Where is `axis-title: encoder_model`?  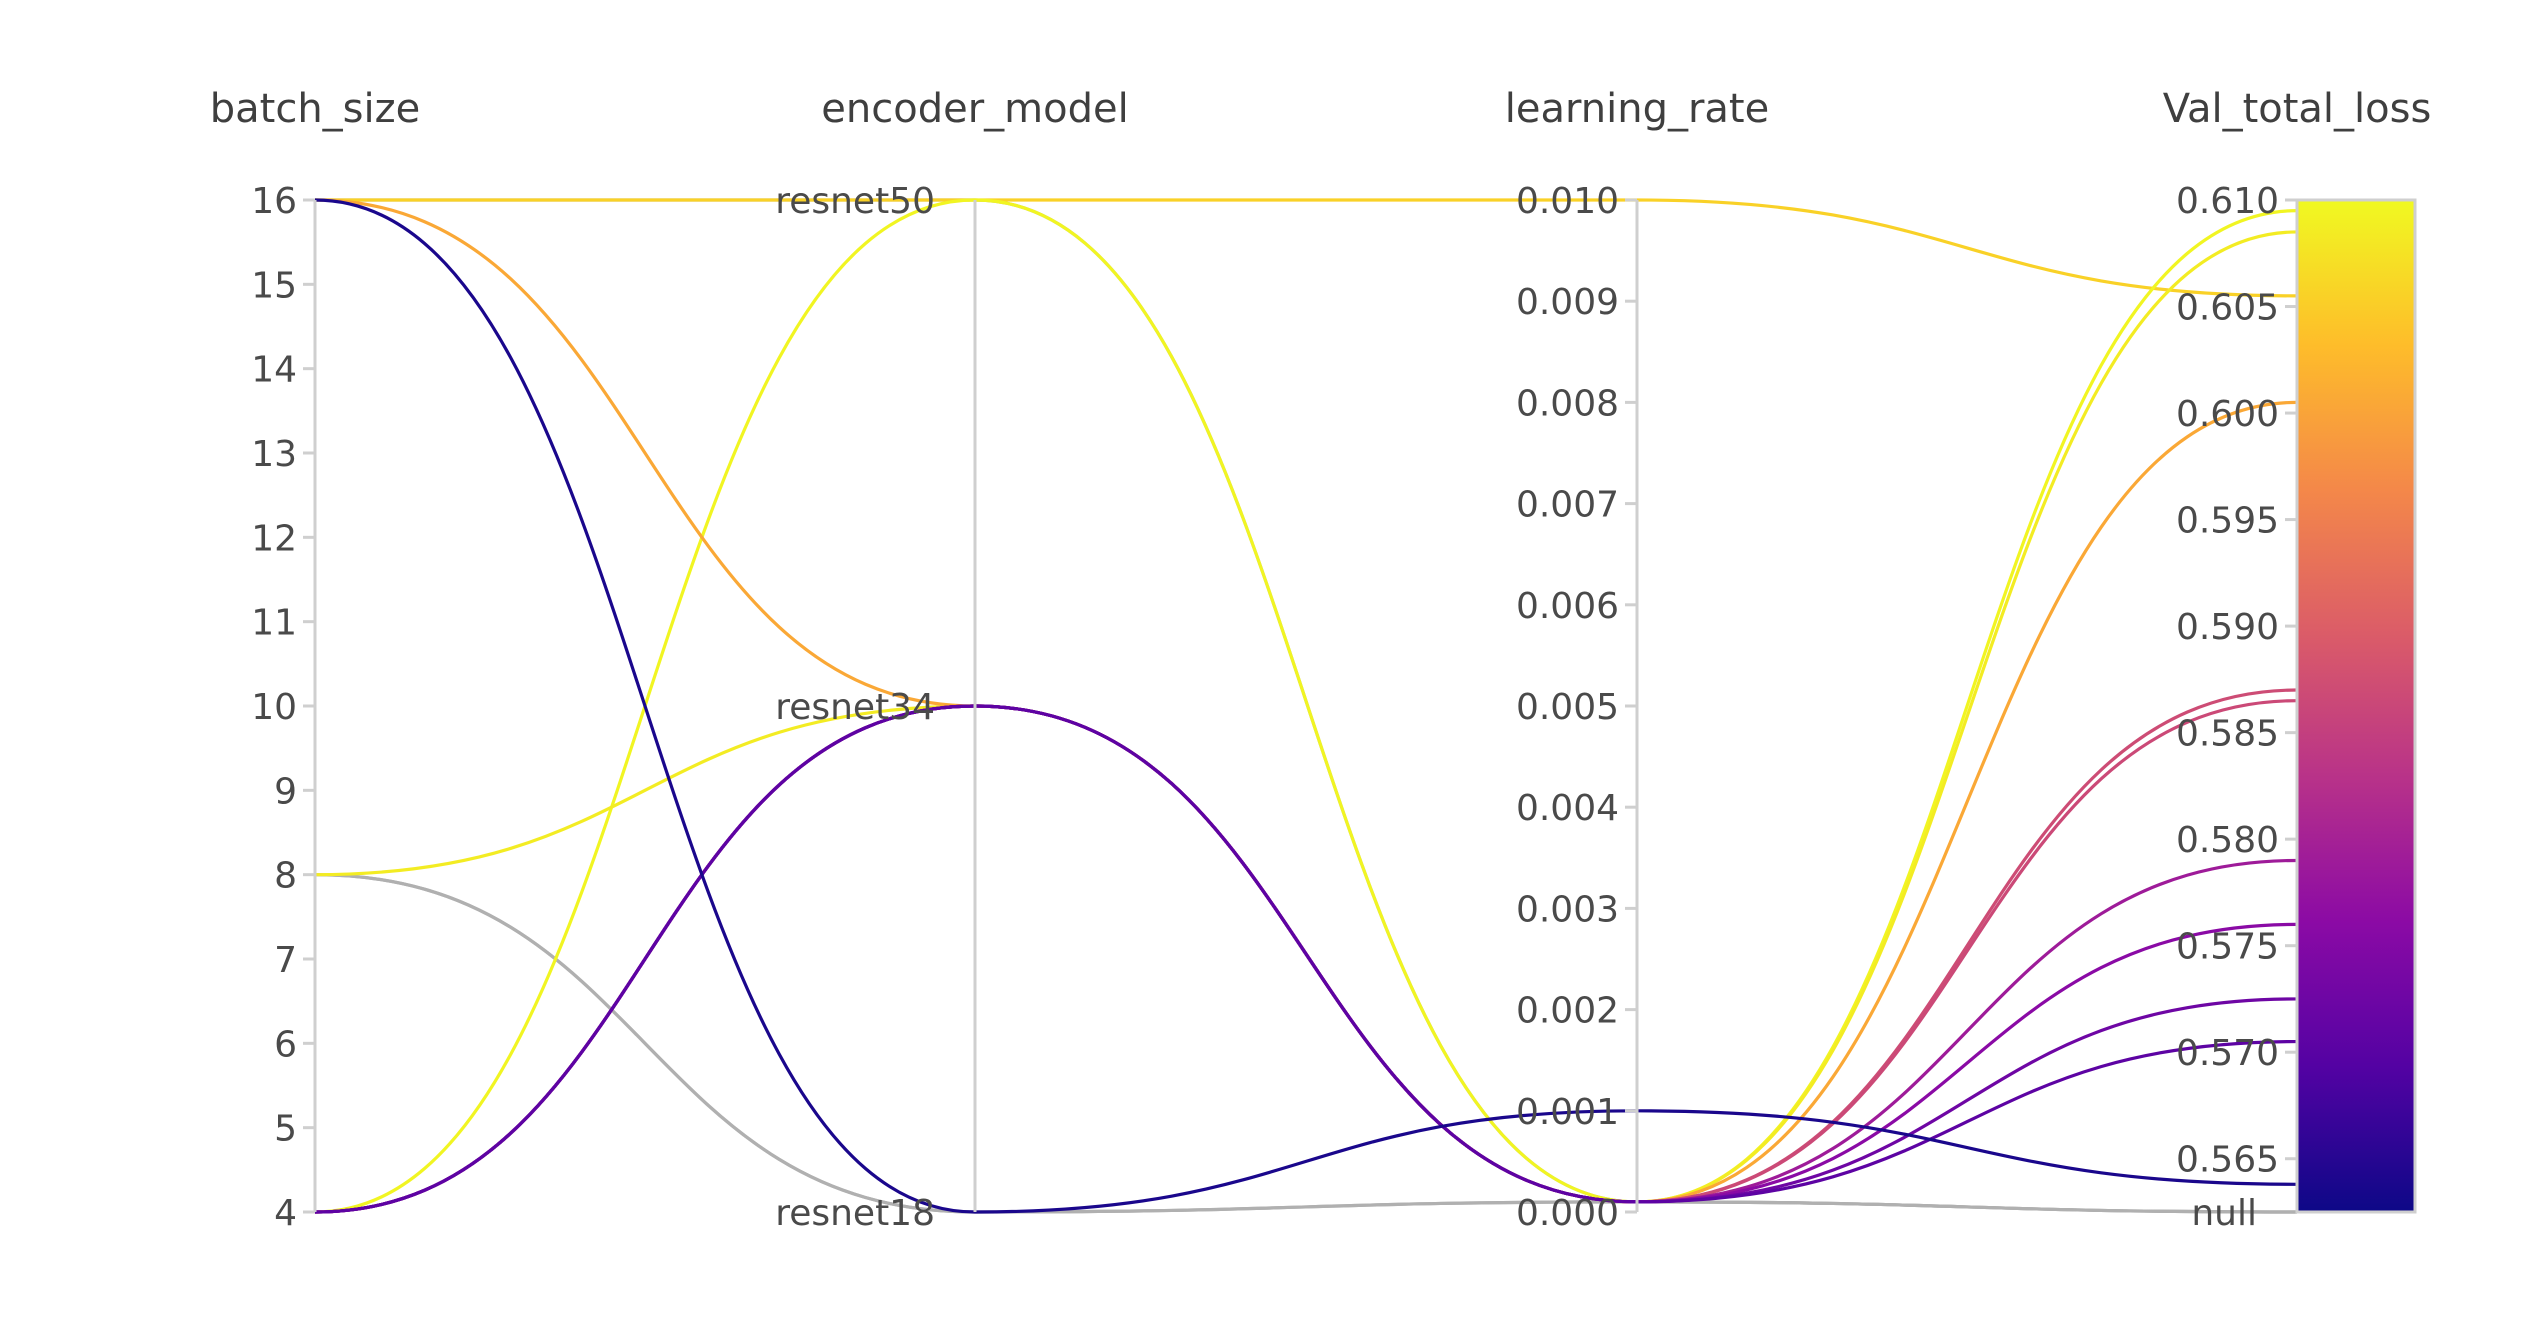 axis-title: encoder_model is located at coordinates (974, 109).